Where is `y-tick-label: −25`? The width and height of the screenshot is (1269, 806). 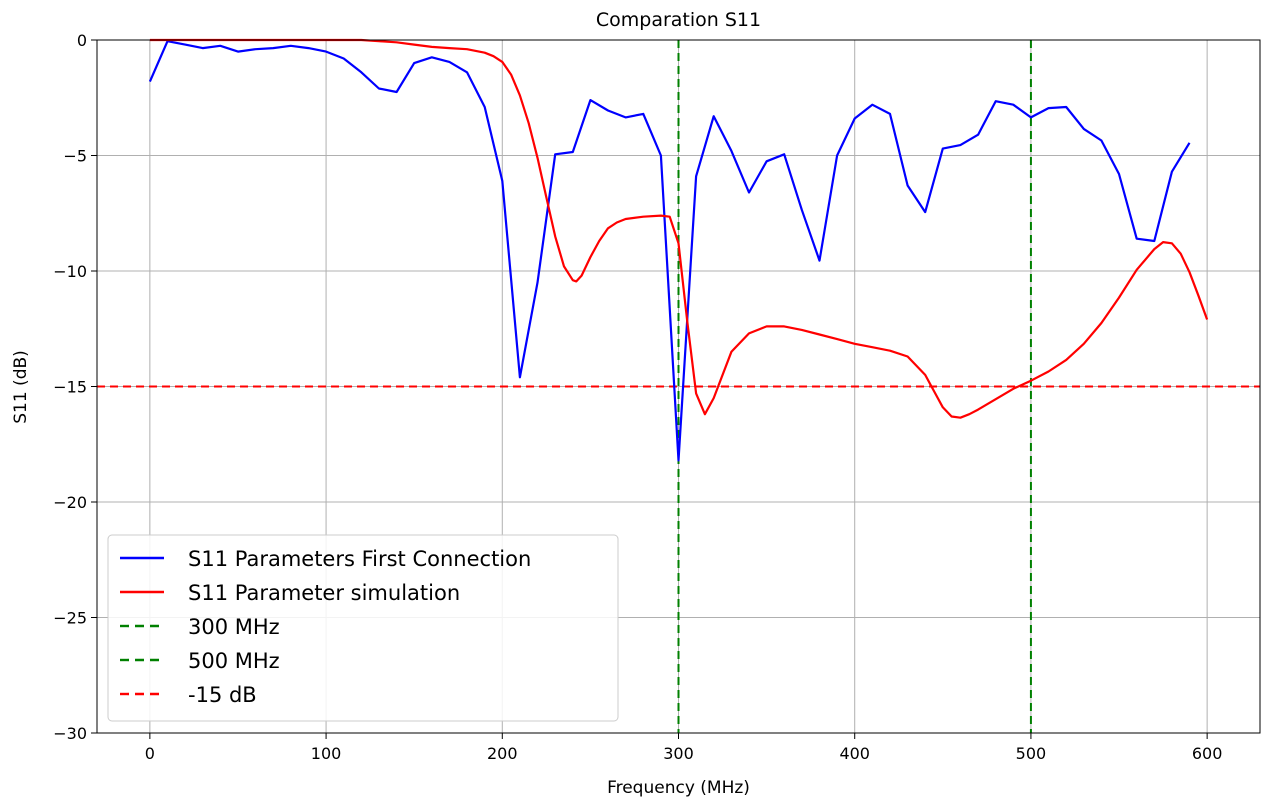
y-tick-label: −25 is located at coordinates (70, 618).